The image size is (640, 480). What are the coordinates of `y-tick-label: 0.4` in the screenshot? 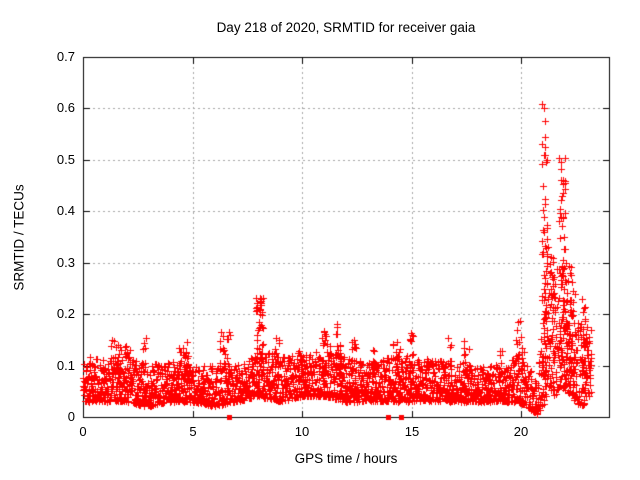 It's located at (65, 210).